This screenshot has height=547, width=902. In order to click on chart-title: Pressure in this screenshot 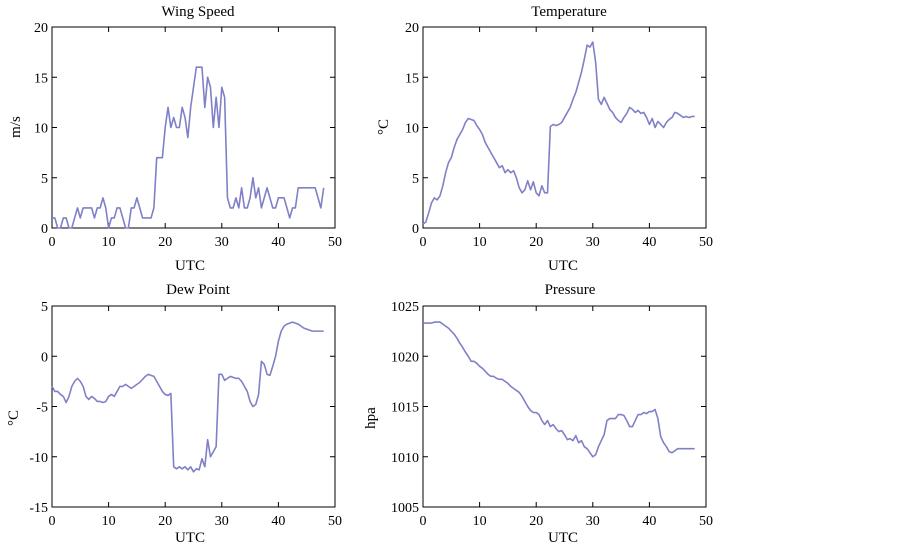, I will do `click(570, 290)`.